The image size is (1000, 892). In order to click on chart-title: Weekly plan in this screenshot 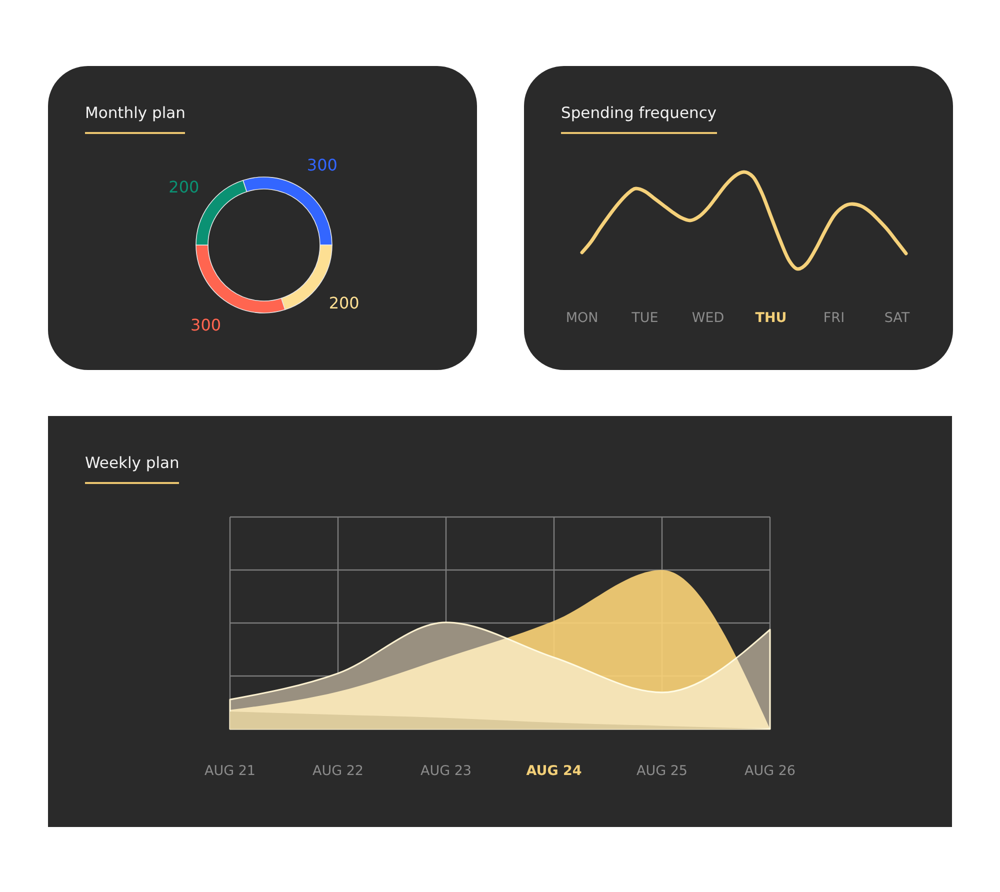, I will do `click(132, 463)`.